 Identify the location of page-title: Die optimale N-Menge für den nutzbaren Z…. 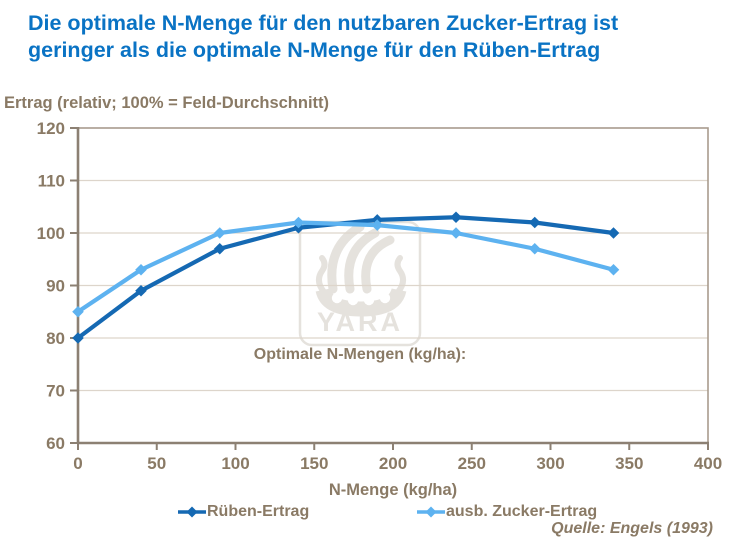
(373, 37).